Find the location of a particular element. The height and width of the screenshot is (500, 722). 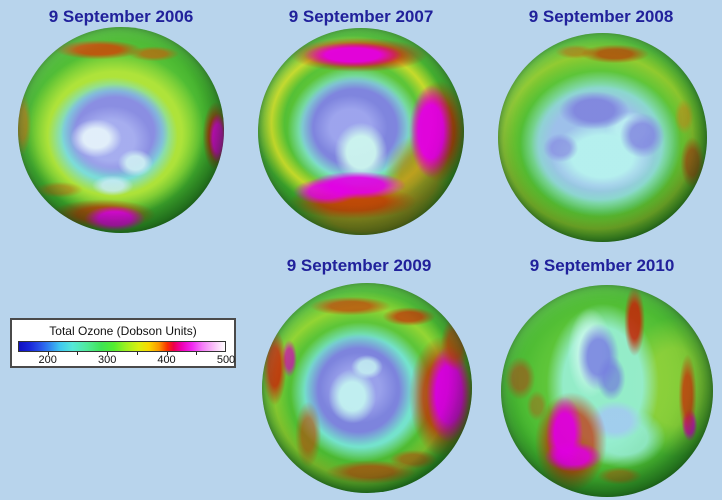

legend-title: Total Ozone (Dobson Units) is located at coordinates (123, 331).